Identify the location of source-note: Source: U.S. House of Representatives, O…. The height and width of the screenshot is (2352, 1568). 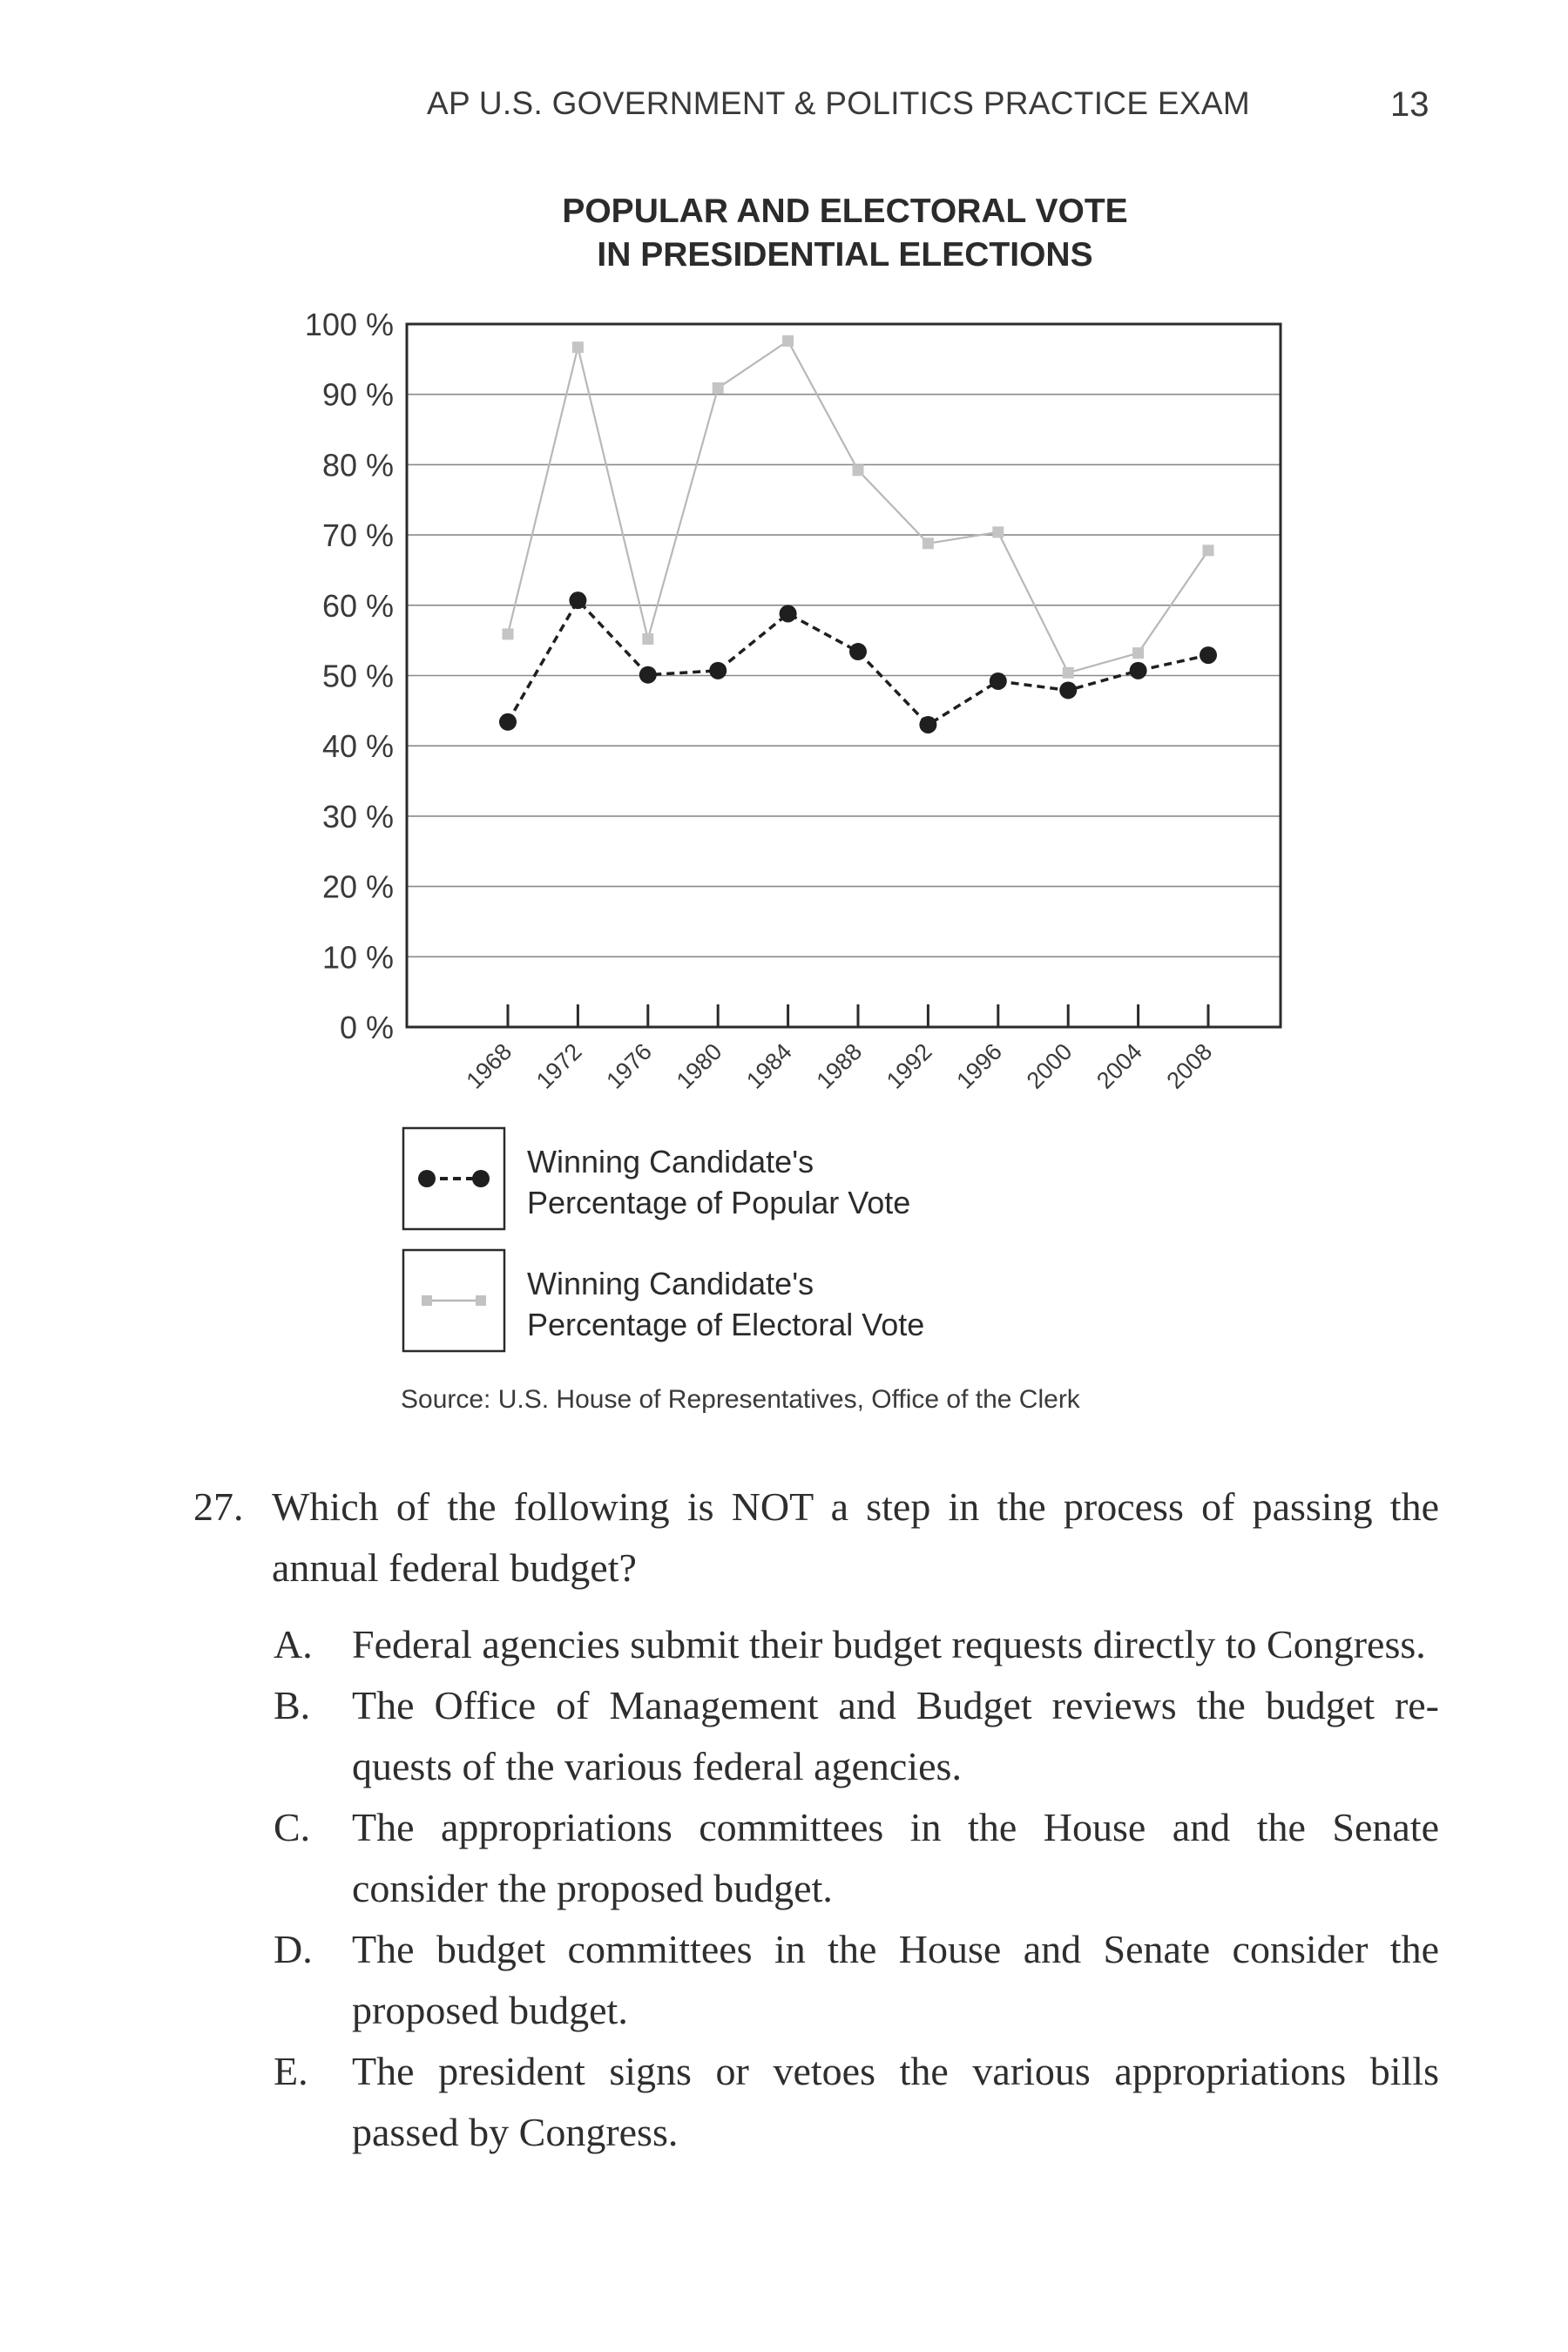
(741, 1399).